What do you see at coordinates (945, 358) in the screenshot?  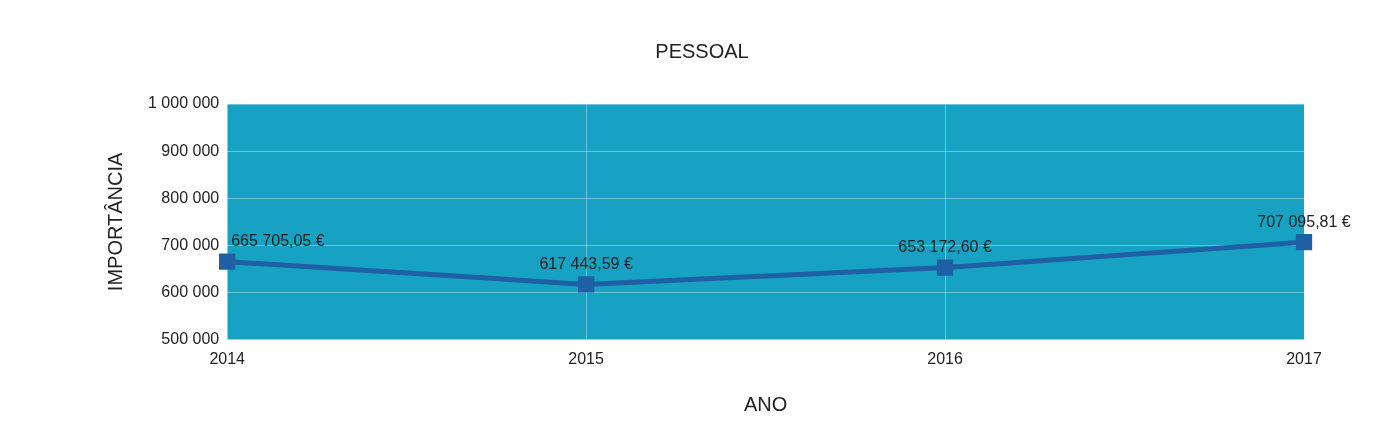 I see `x-tick-label: 2016` at bounding box center [945, 358].